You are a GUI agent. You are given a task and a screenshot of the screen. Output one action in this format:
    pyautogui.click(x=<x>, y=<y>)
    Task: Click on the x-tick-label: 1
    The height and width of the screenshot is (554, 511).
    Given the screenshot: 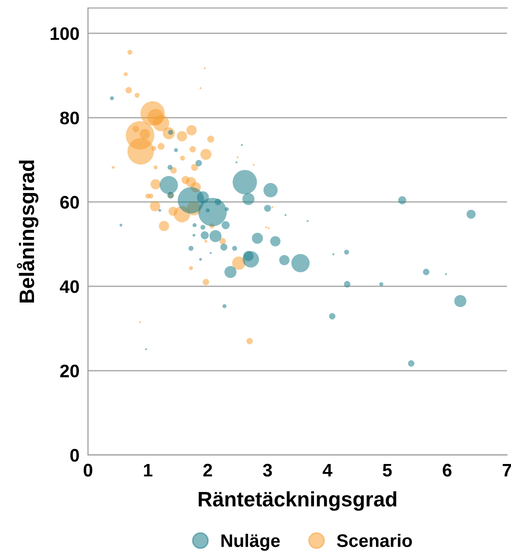 What is the action you would take?
    pyautogui.click(x=148, y=470)
    